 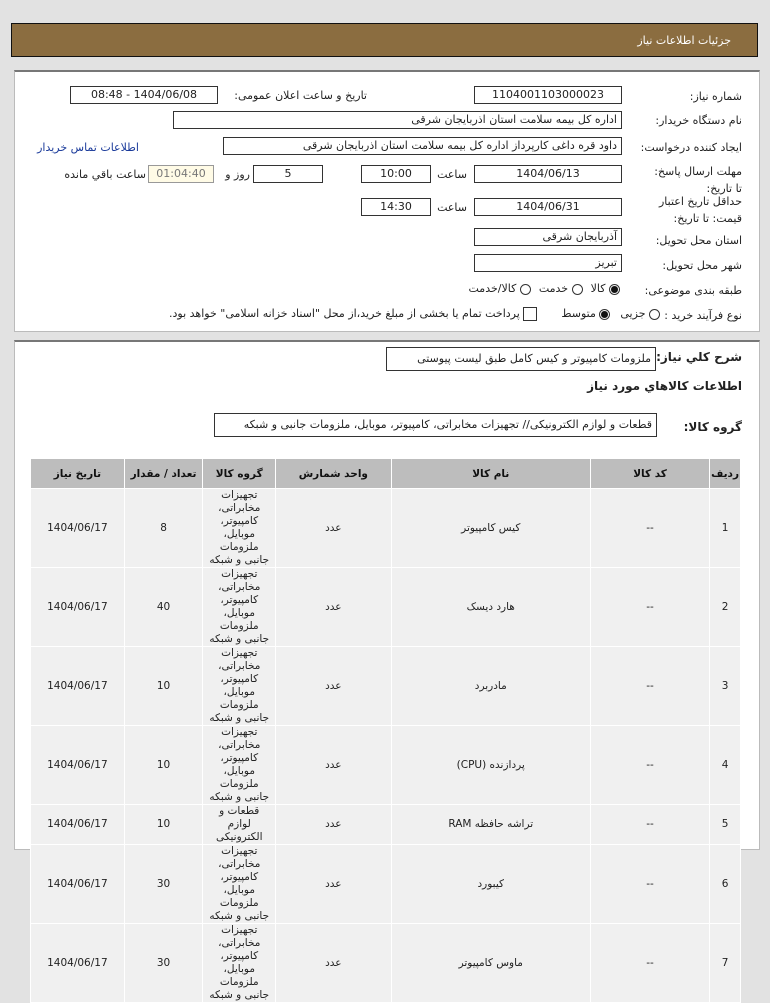 What do you see at coordinates (725, 884) in the screenshot?
I see `cell-row-number: 6` at bounding box center [725, 884].